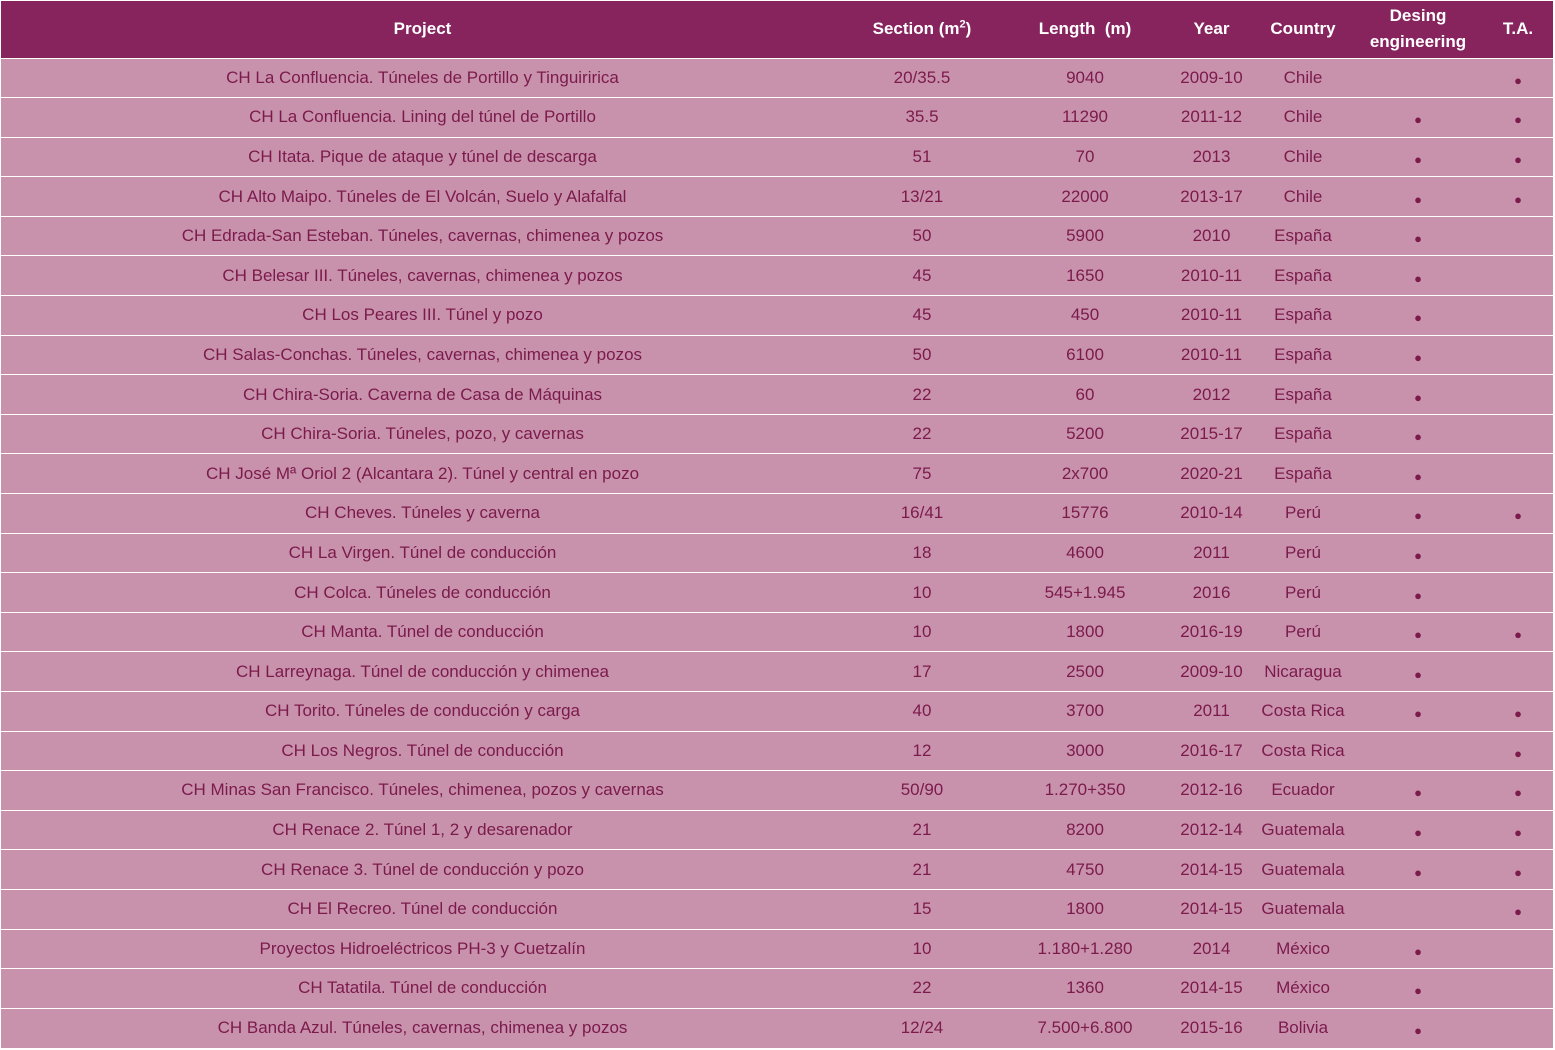  What do you see at coordinates (1211, 117) in the screenshot?
I see `year-cell: 2011-12` at bounding box center [1211, 117].